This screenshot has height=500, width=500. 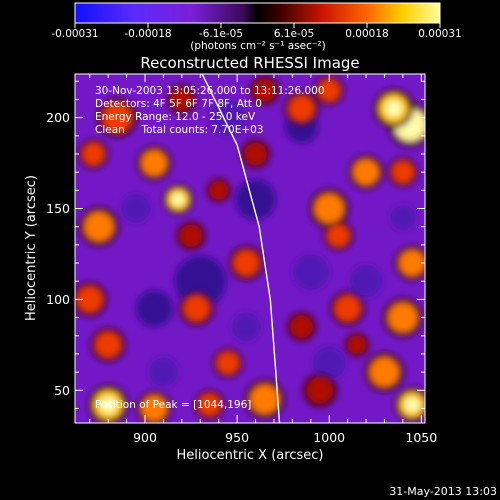 I want to click on detectors: Detectors: 4F 5F 6F 7F 8F, Att 0, so click(x=178, y=104).